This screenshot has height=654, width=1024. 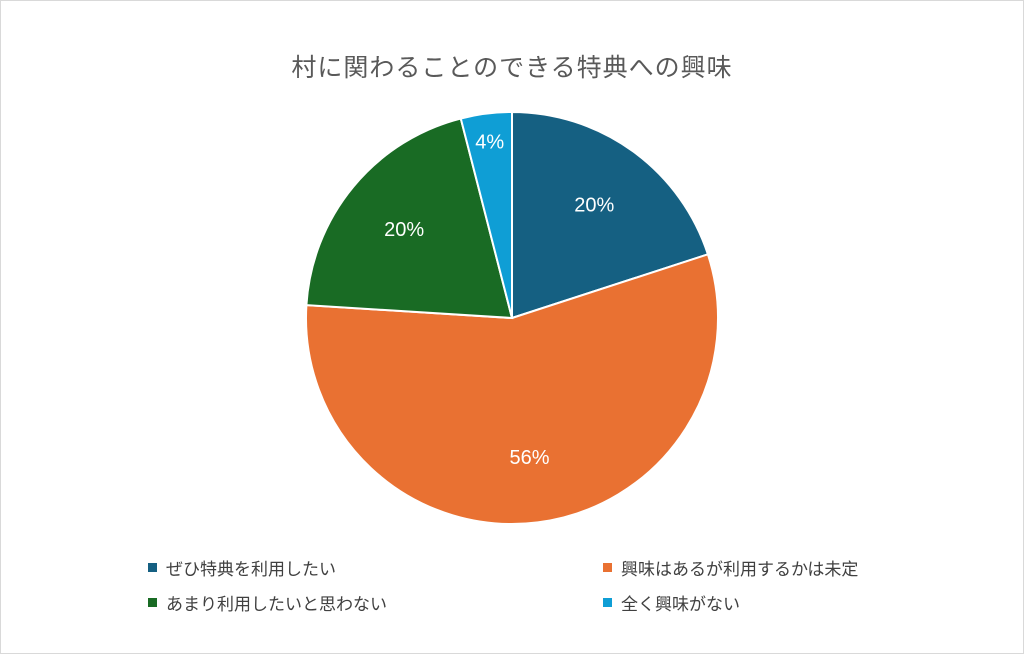 What do you see at coordinates (594, 206) in the screenshot?
I see `data-label-1: 20%` at bounding box center [594, 206].